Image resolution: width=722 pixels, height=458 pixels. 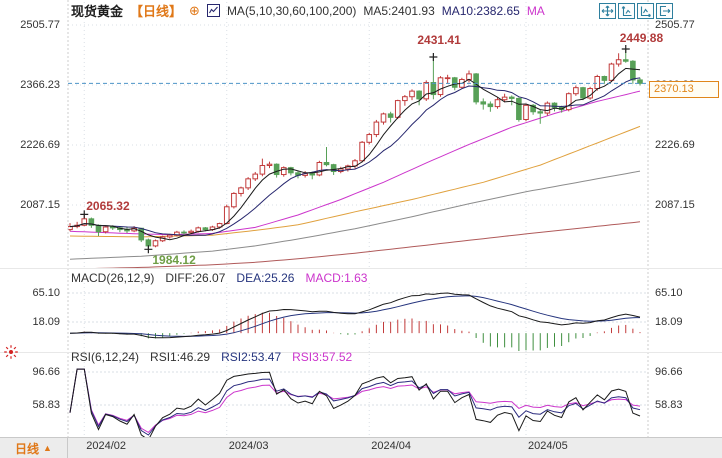 What do you see at coordinates (113, 278) in the screenshot?
I see `macd-title: MACD(26,12,9)` at bounding box center [113, 278].